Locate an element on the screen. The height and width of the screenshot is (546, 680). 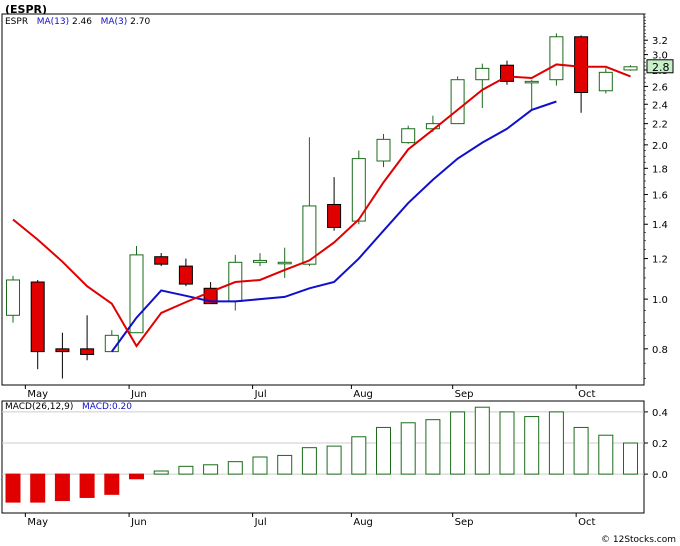
price-y-tick-label: 1.2 is located at coordinates (660, 260).